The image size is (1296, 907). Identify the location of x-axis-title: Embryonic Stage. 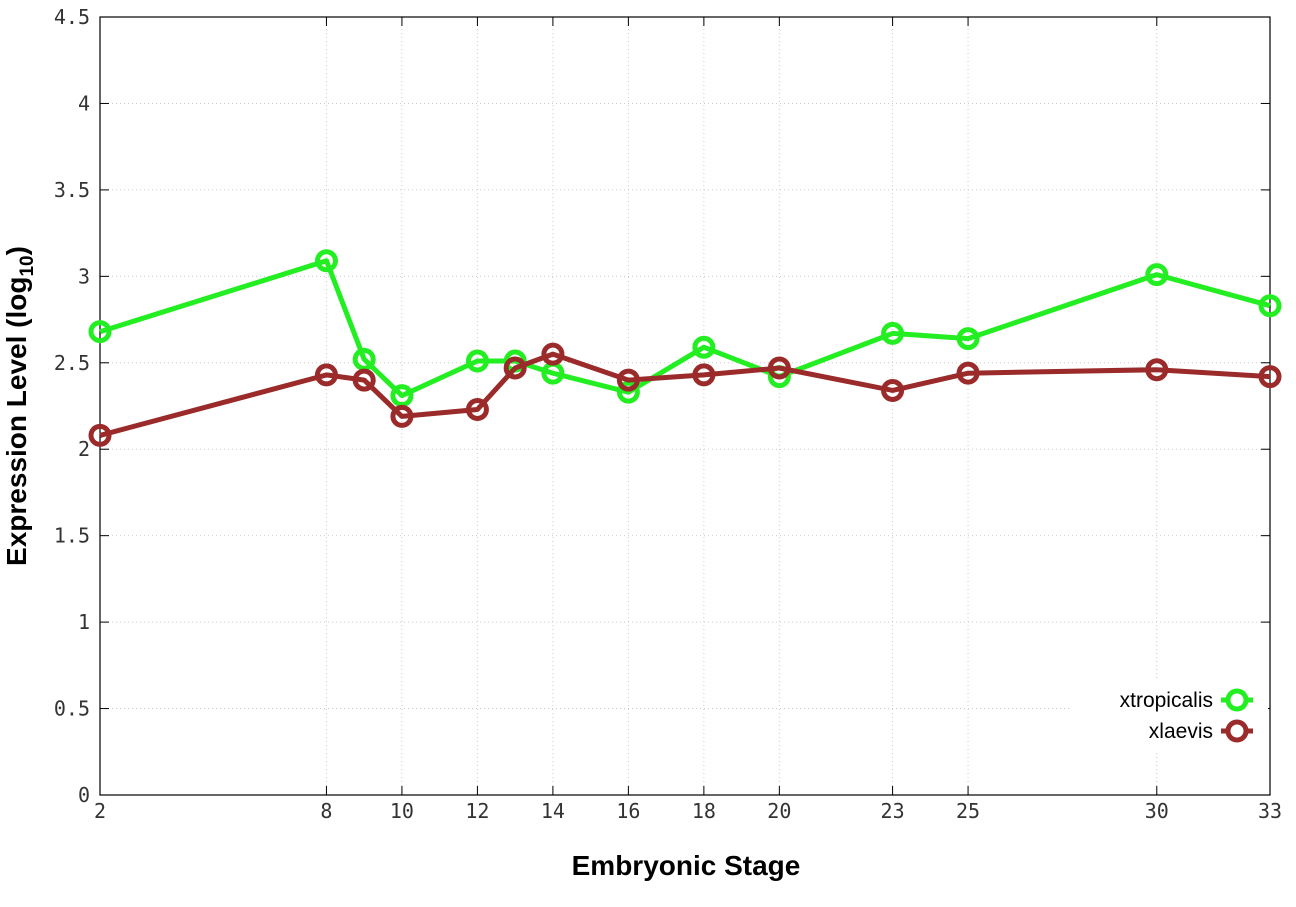
(686, 865).